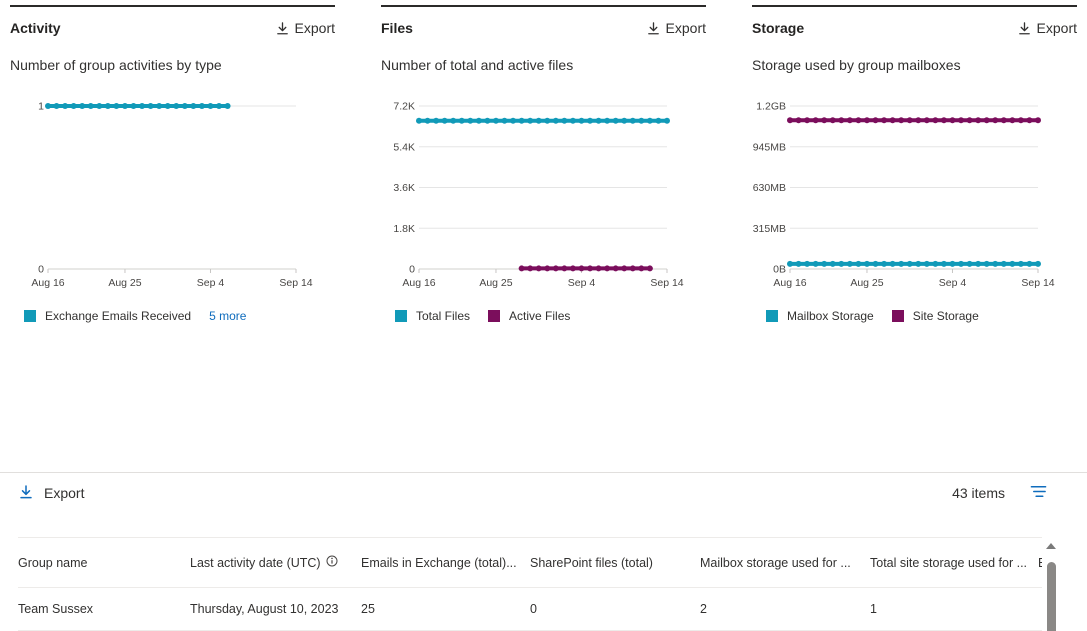  What do you see at coordinates (477, 65) in the screenshot?
I see `files-chart-subtitle: Number of total and active files` at bounding box center [477, 65].